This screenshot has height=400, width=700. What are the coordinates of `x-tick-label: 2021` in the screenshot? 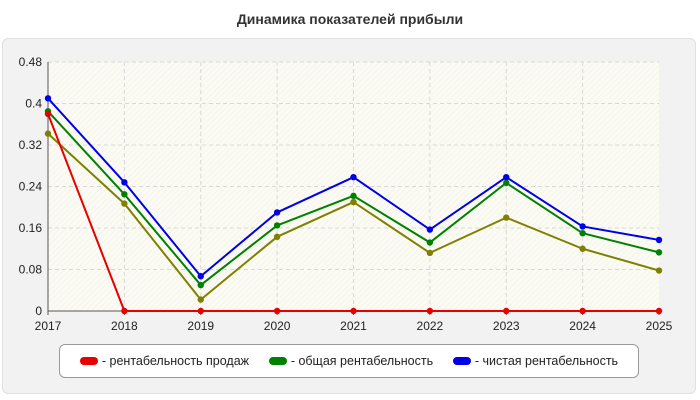 It's located at (353, 326).